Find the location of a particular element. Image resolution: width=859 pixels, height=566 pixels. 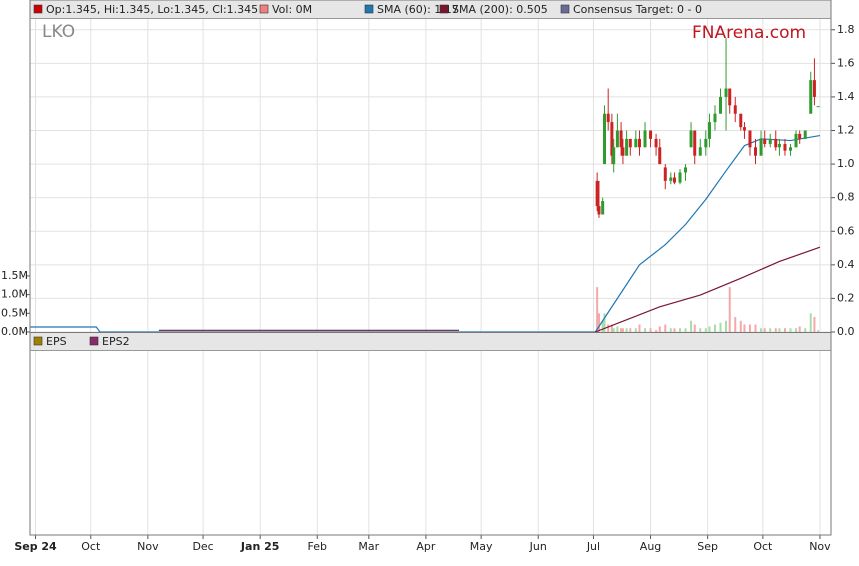

x-tick-label: Dec is located at coordinates (202, 546).